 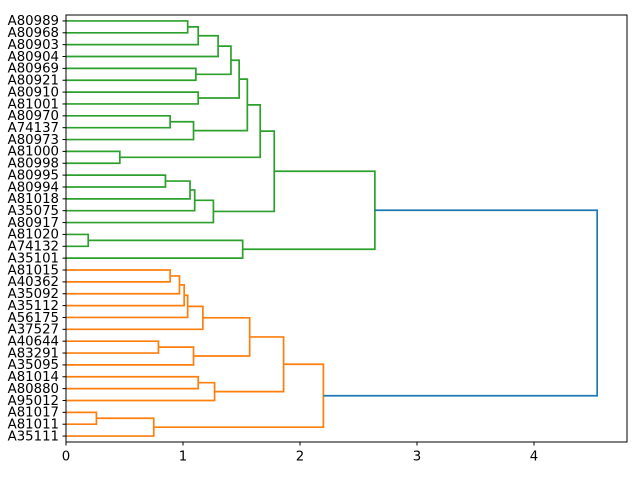 I want to click on leaf-label: A81015, so click(x=33, y=270).